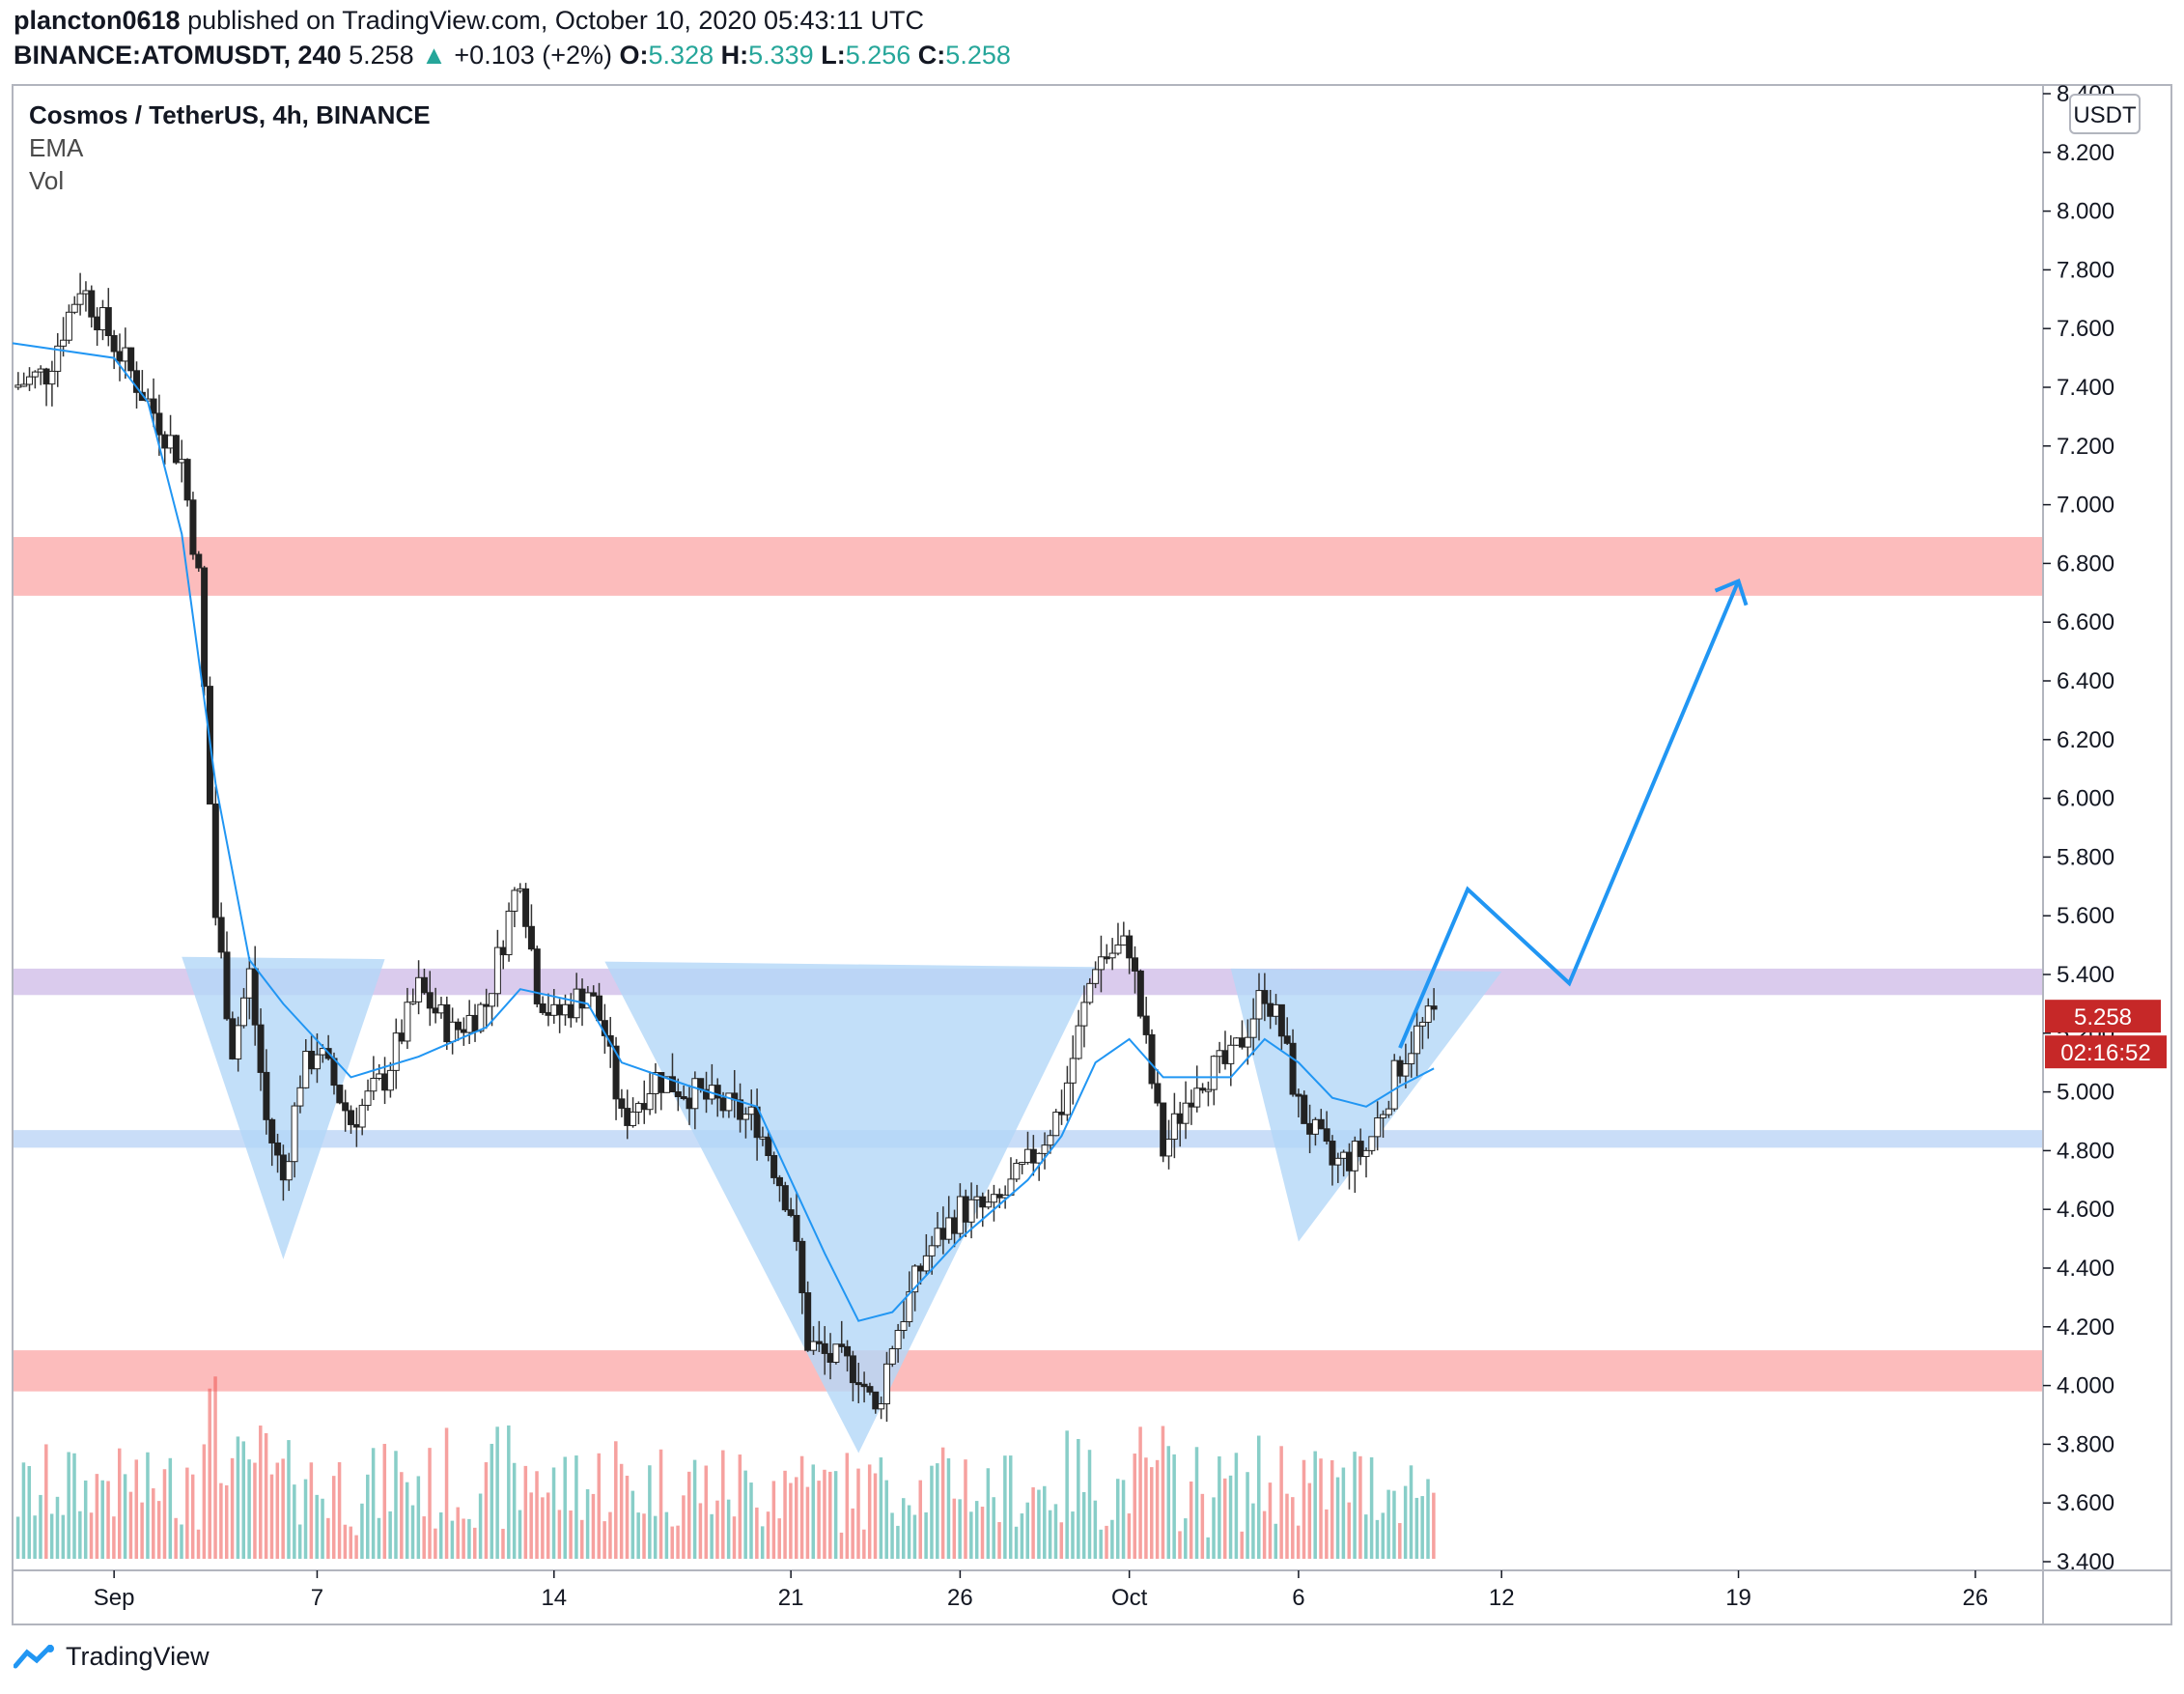  Describe the element at coordinates (1298, 1598) in the screenshot. I see `x-tick-label: 6` at that location.